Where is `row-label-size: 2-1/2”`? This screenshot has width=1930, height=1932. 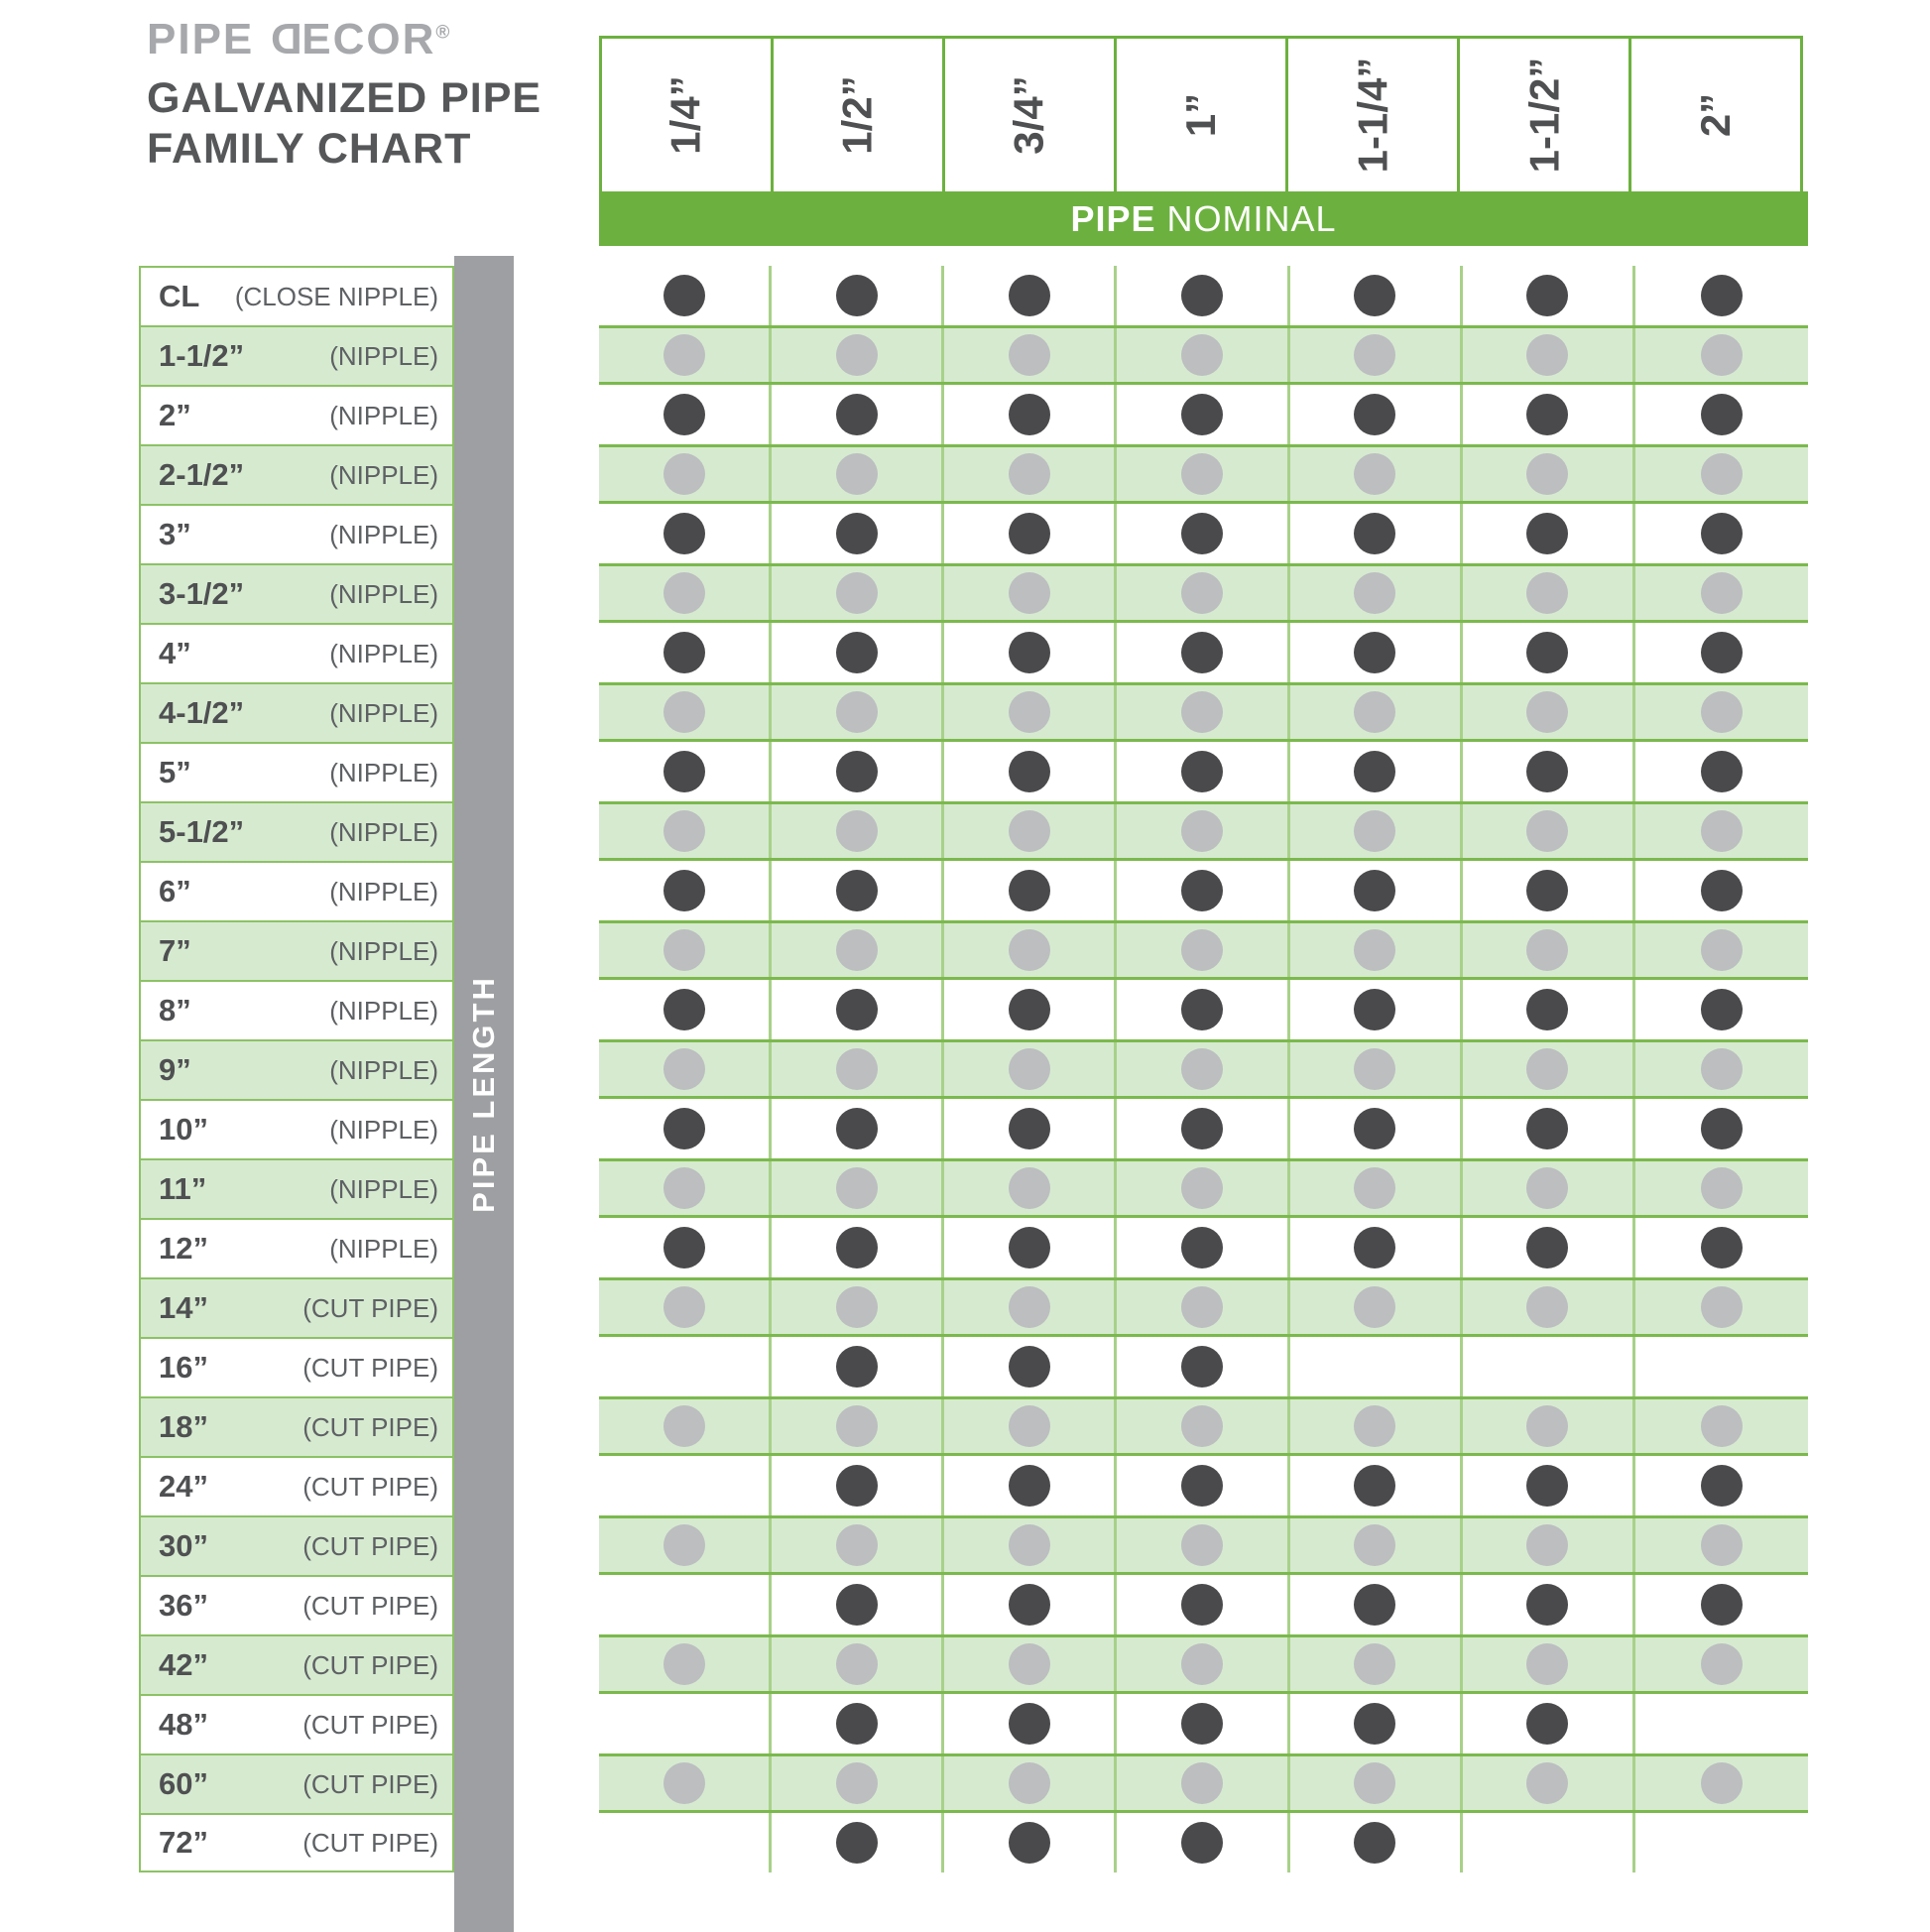 row-label-size: 2-1/2” is located at coordinates (202, 474).